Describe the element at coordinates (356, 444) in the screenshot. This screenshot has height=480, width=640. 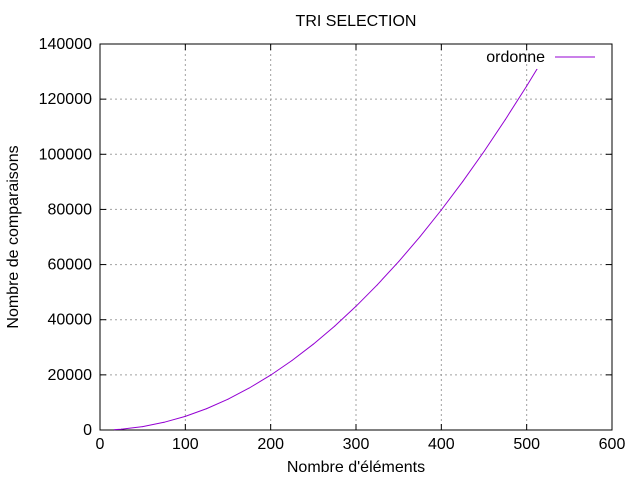
I see `x-tick-label: 300` at that location.